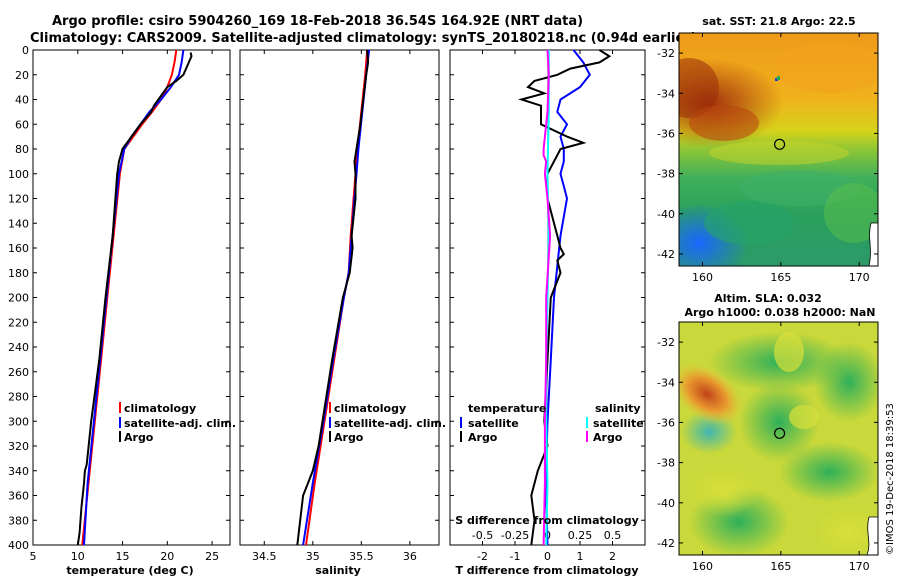 The image size is (900, 580). I want to click on sla-map-frame, so click(778, 438).